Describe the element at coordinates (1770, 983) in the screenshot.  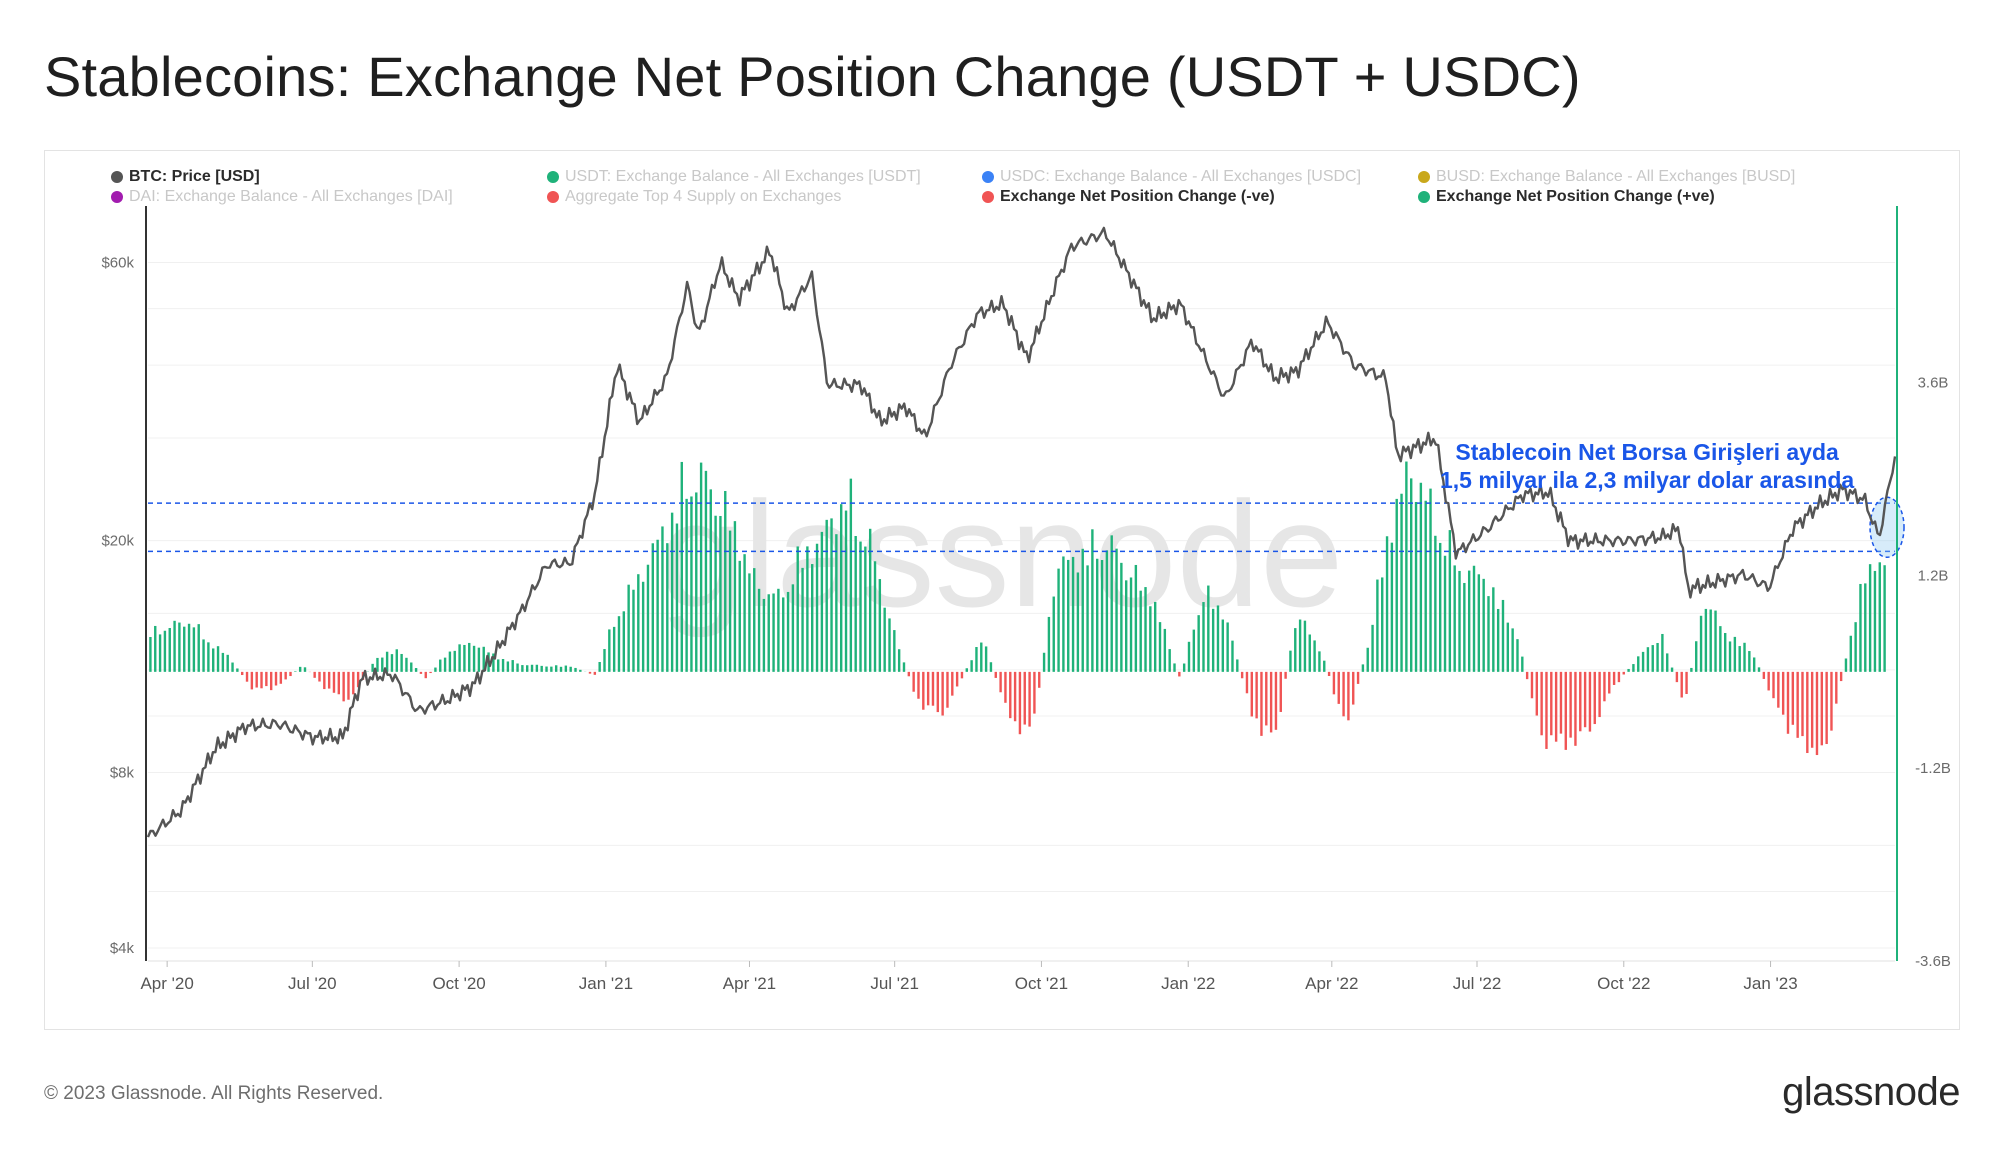
I see `x-tick-label: Jan '23` at that location.